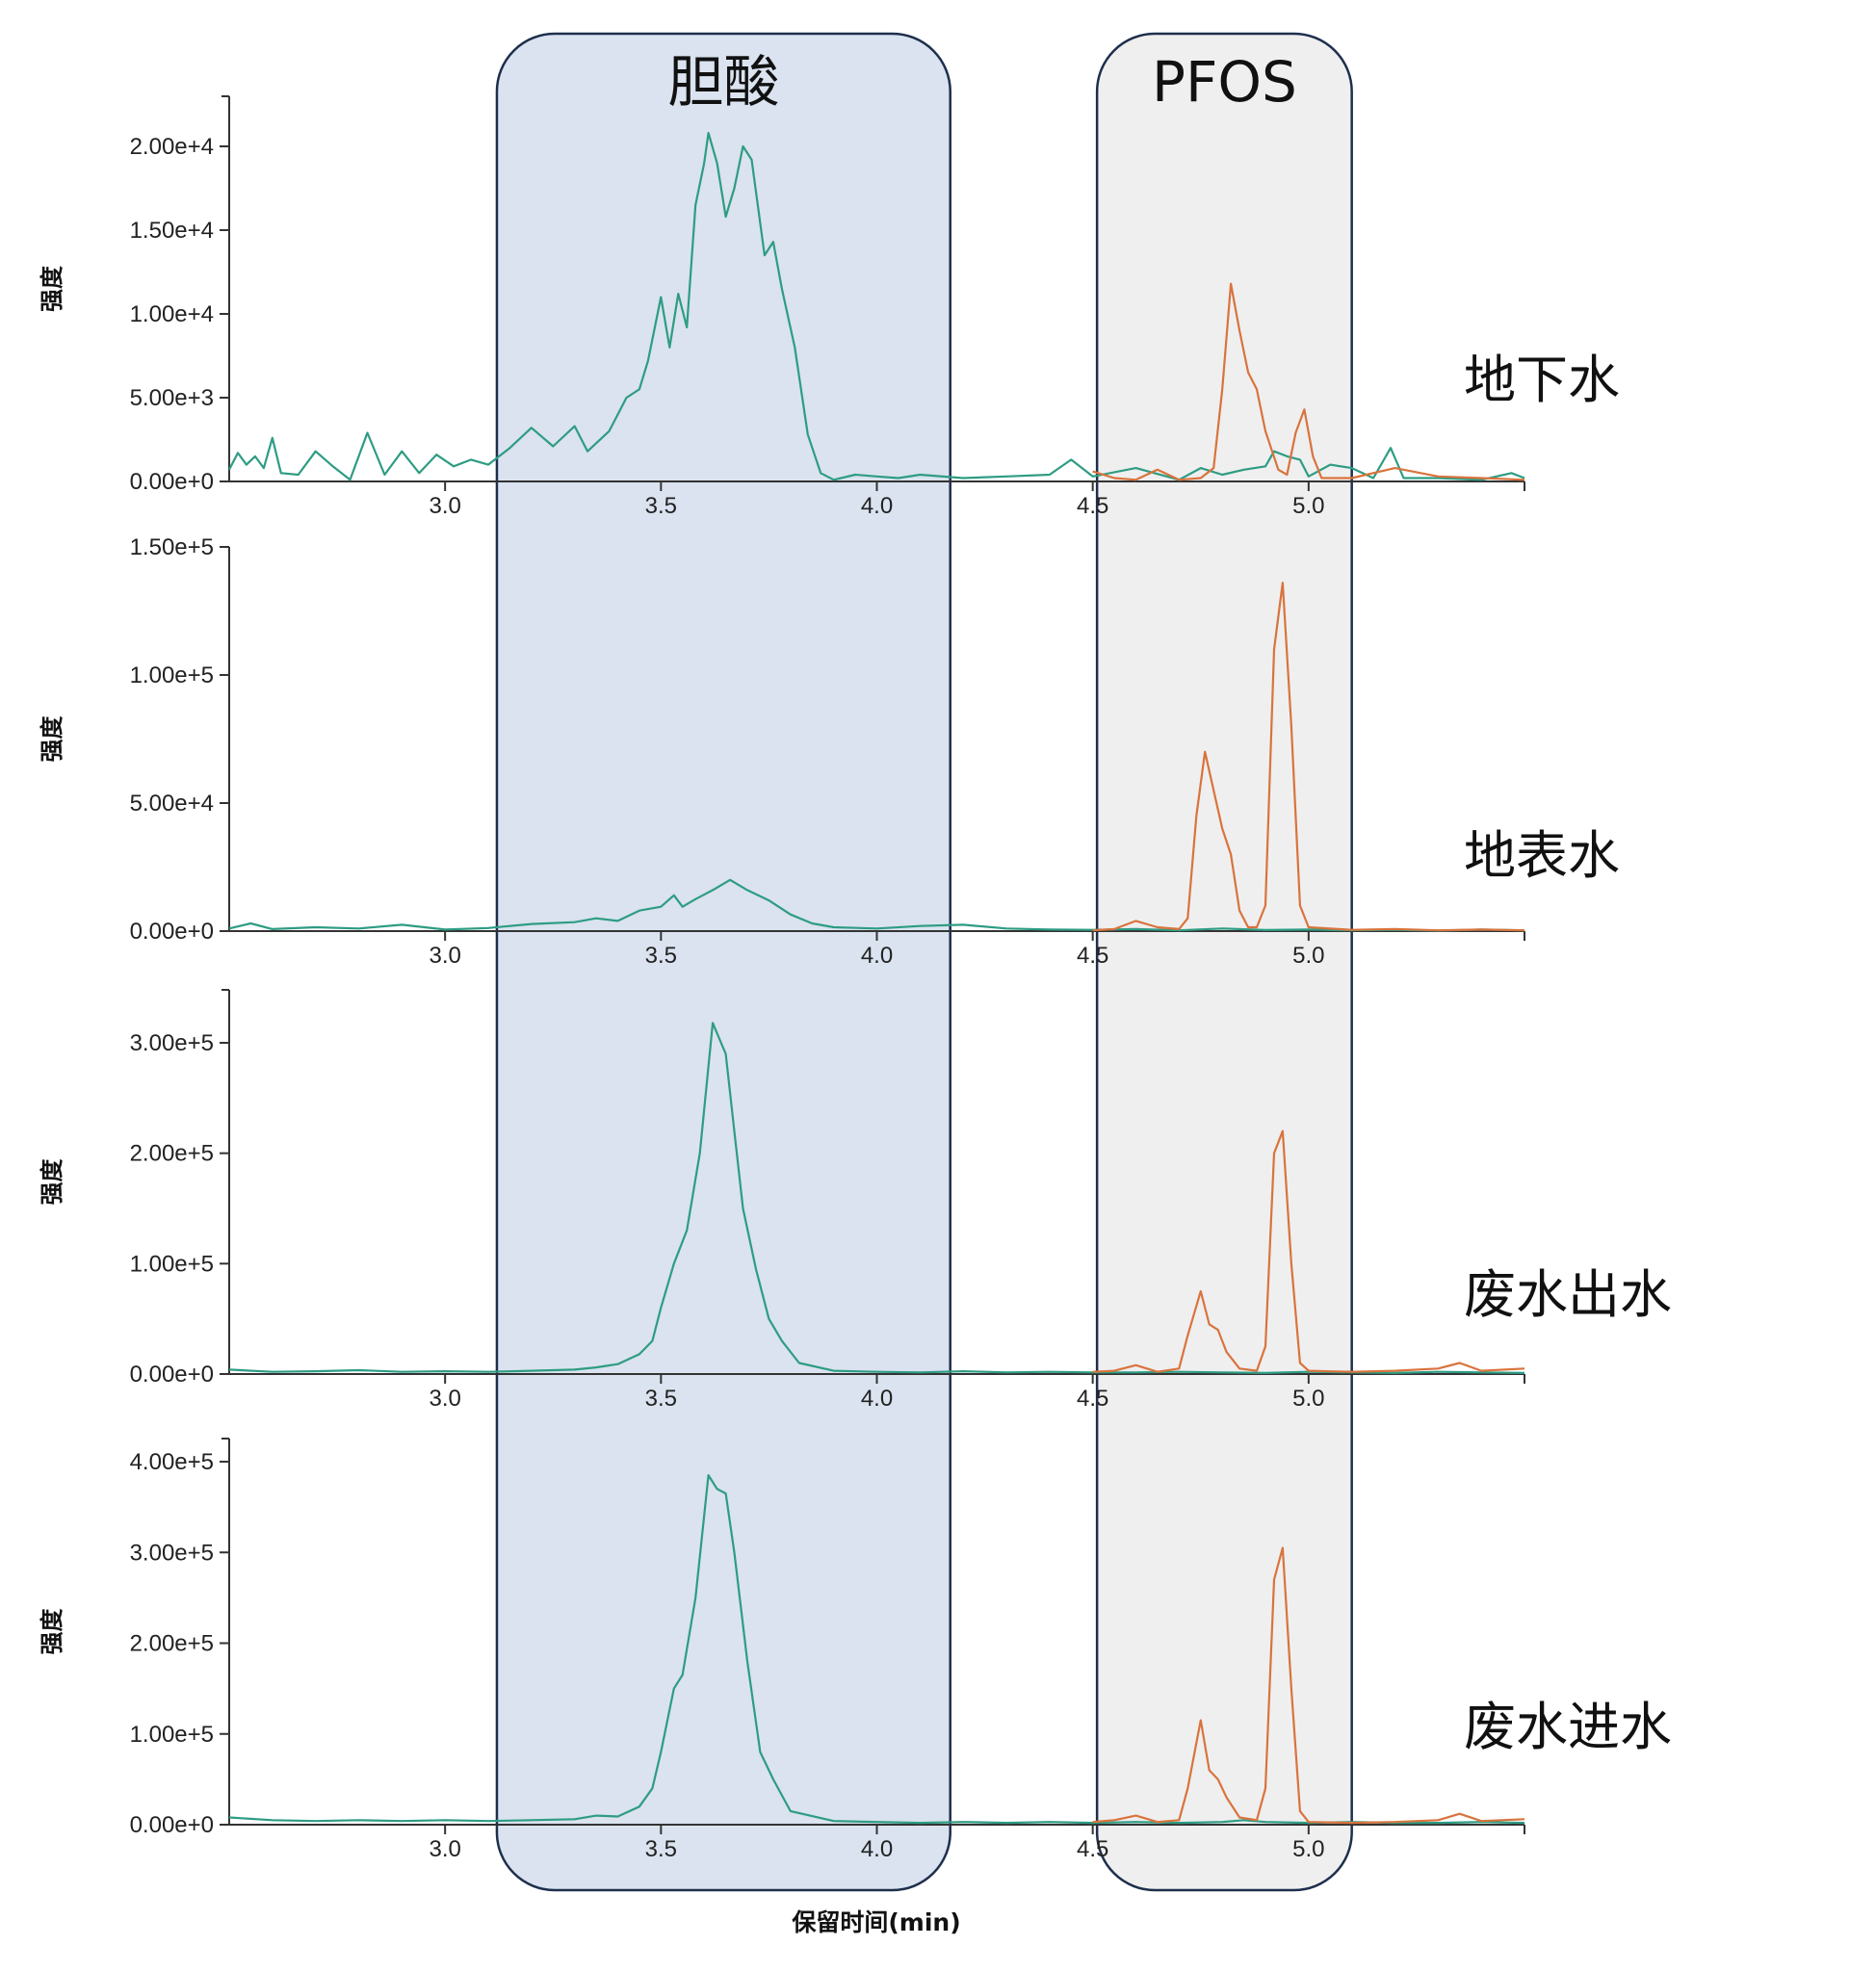 This screenshot has height=1972, width=1876. Describe the element at coordinates (172, 147) in the screenshot. I see `y-tick-label: 2.00e+4` at that location.